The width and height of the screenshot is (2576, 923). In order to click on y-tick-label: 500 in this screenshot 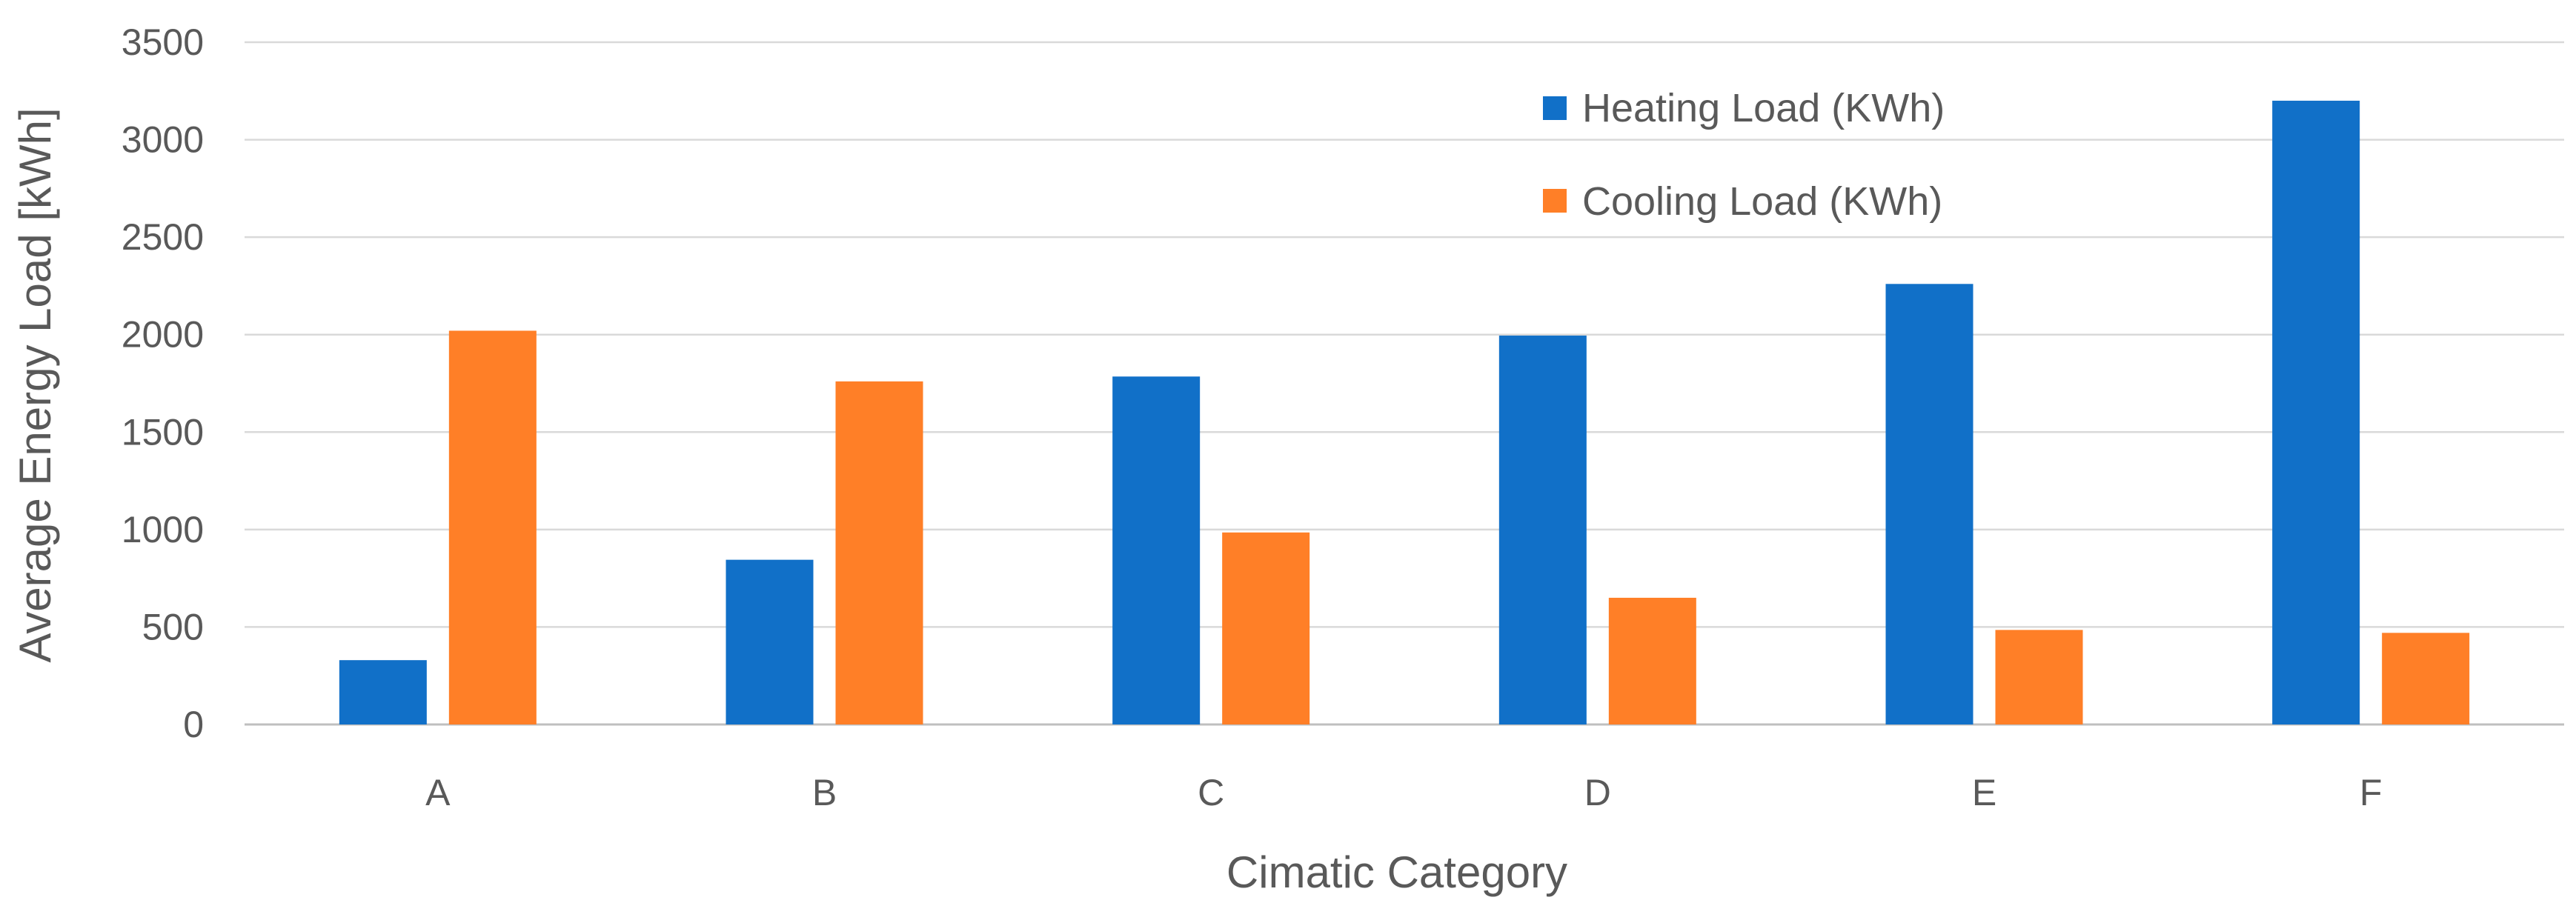, I will do `click(173, 626)`.